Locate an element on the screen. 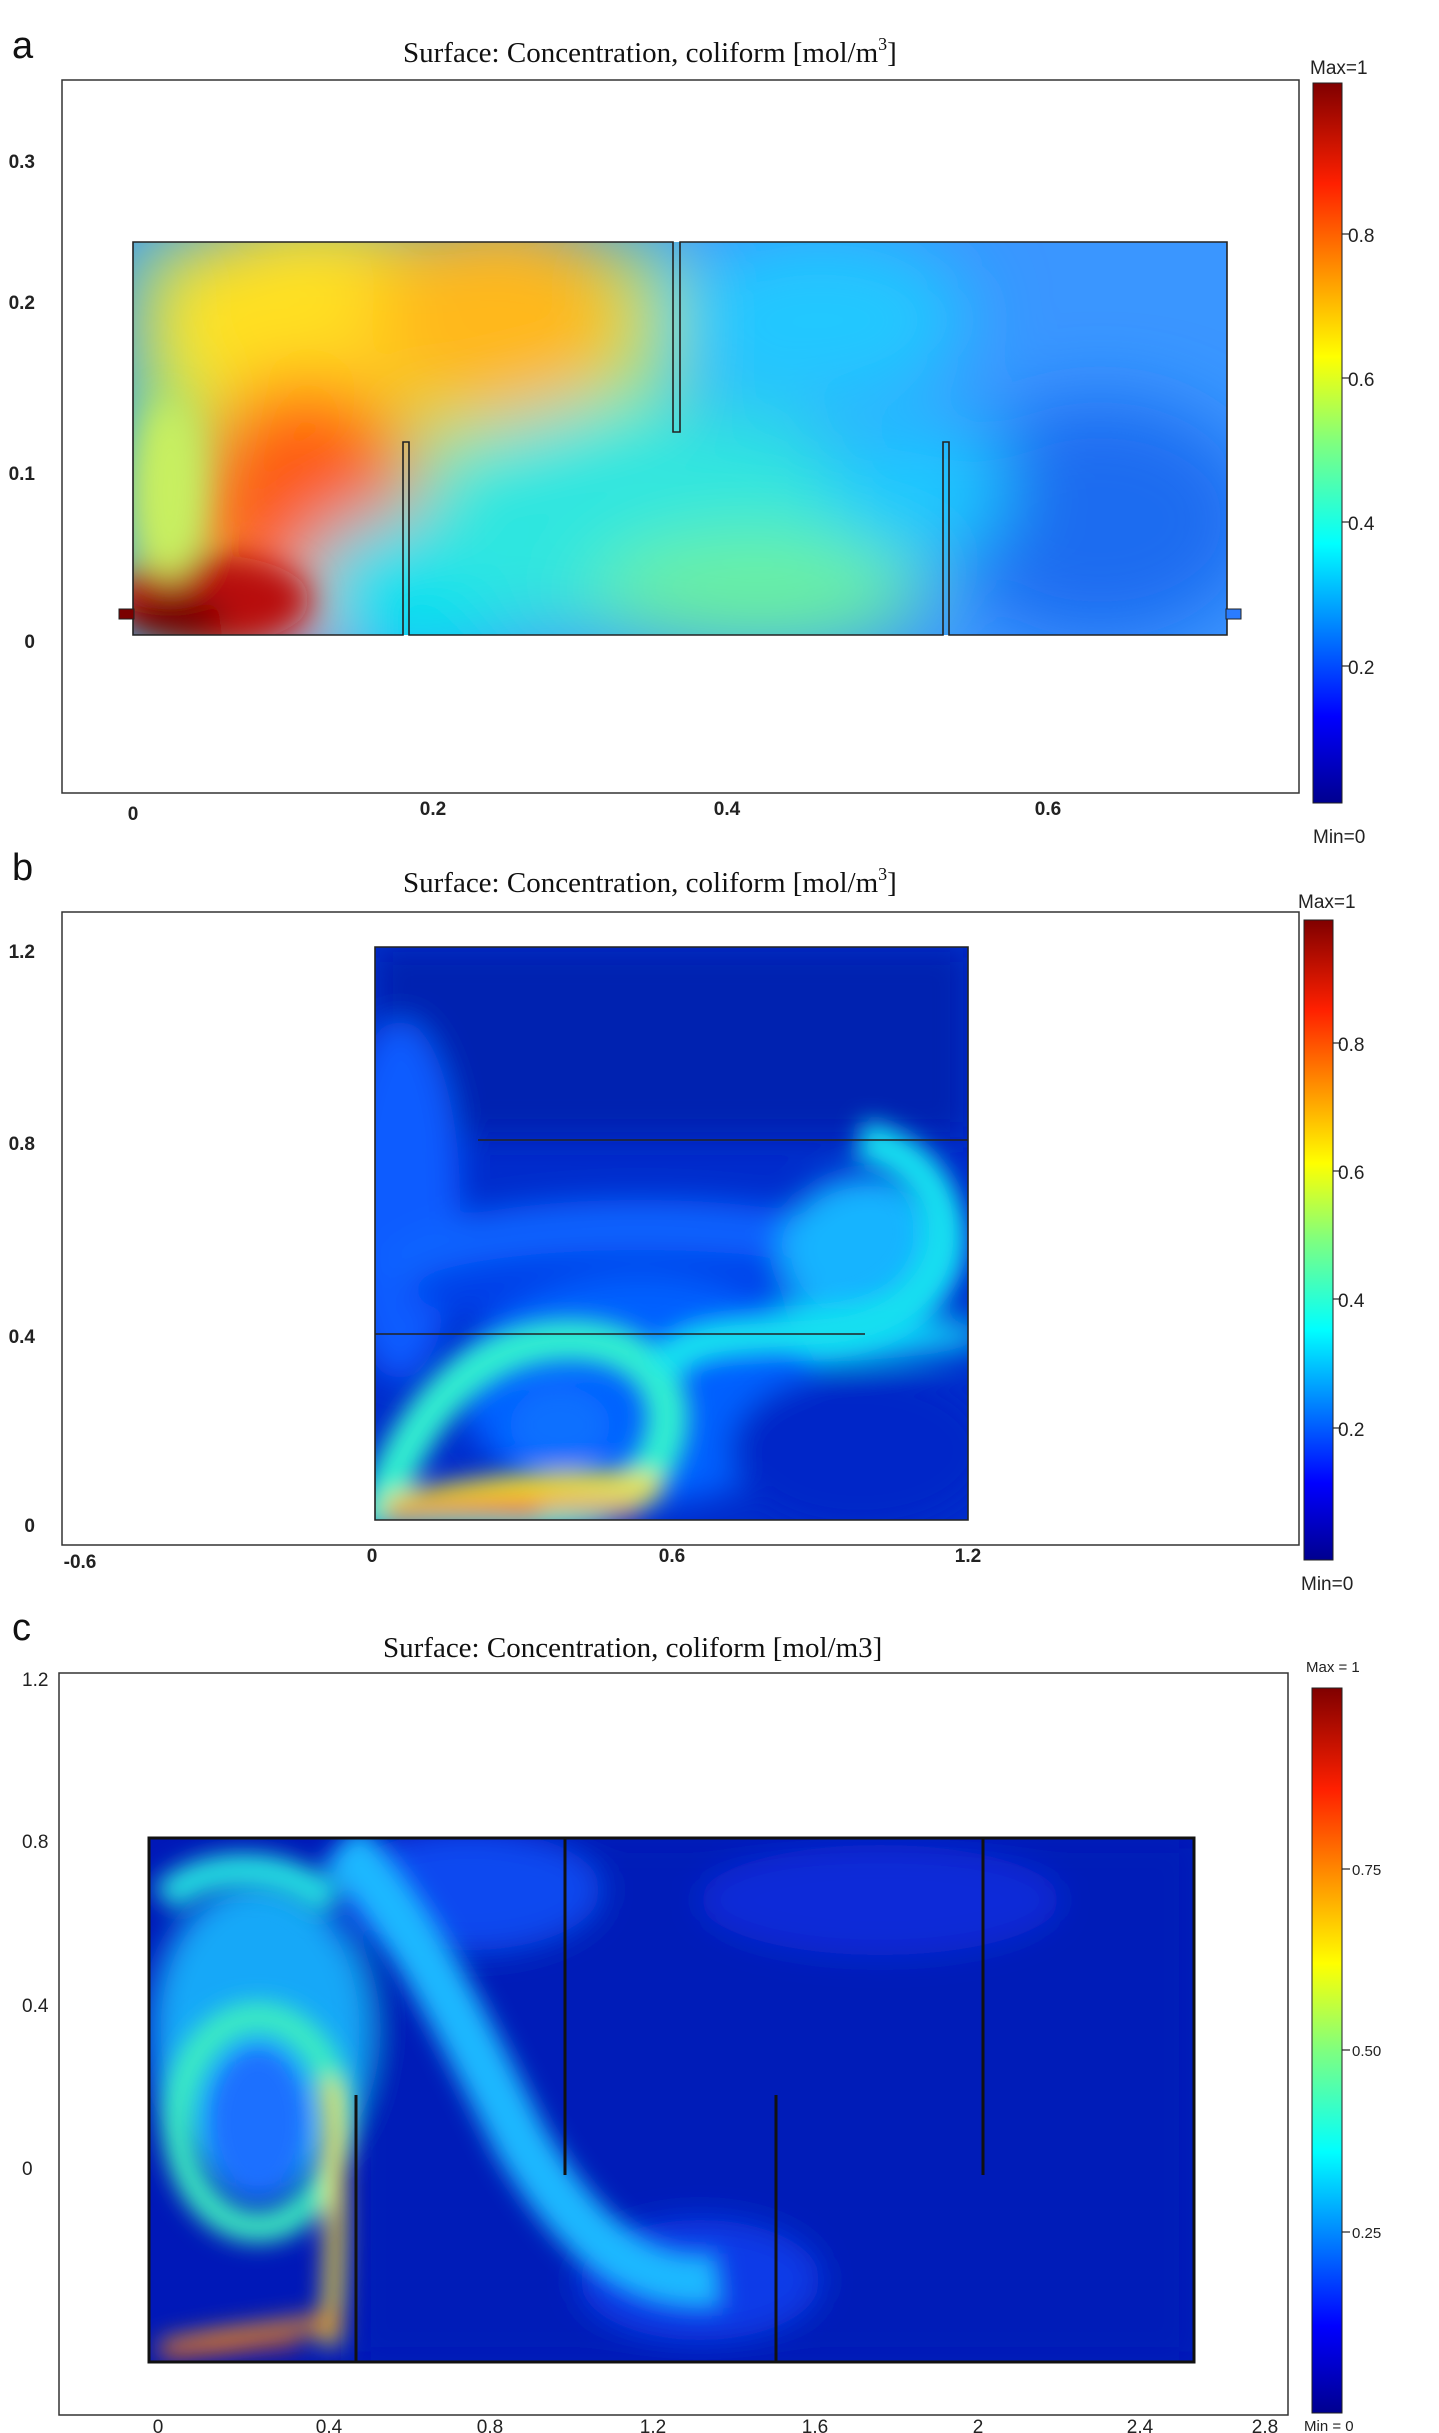 The height and width of the screenshot is (2433, 1439). panel-b-x-tick: 0.6 is located at coordinates (672, 1556).